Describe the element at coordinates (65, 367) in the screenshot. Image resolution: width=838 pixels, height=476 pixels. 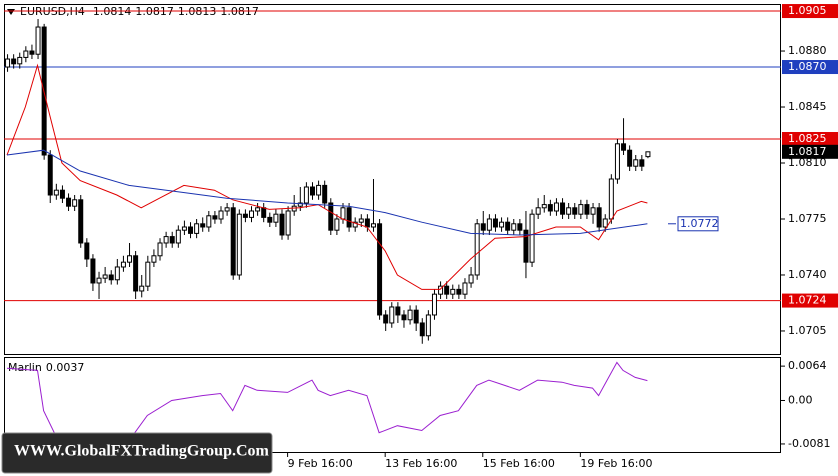
I see `indicator-value: 0.0037` at that location.